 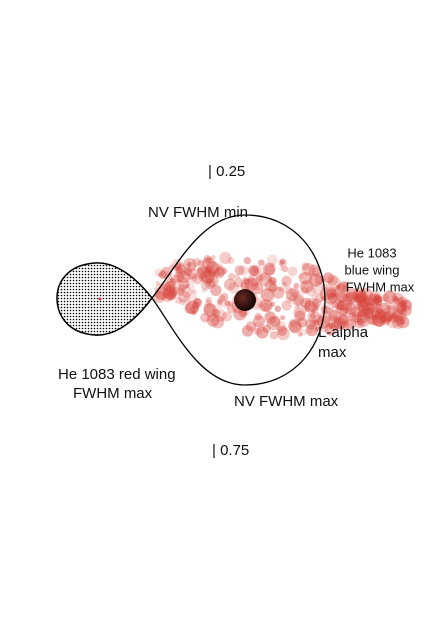 What do you see at coordinates (283, 296) in the screenshot?
I see `gas-cloud` at bounding box center [283, 296].